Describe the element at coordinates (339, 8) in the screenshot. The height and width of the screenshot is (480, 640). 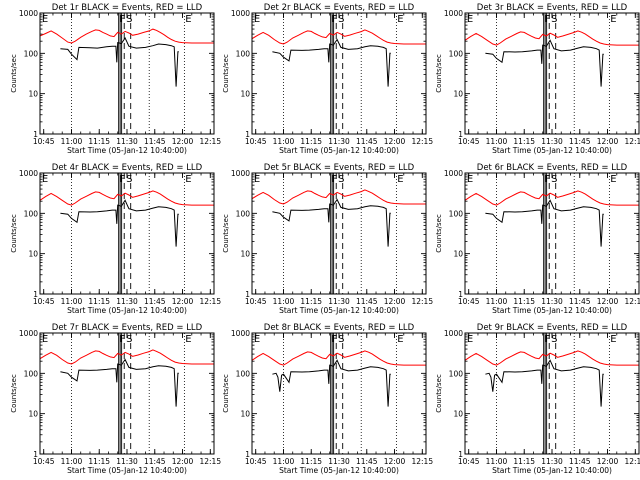
I see `panel-title: Det 2r BLACK = Events, RED = LLD` at that location.